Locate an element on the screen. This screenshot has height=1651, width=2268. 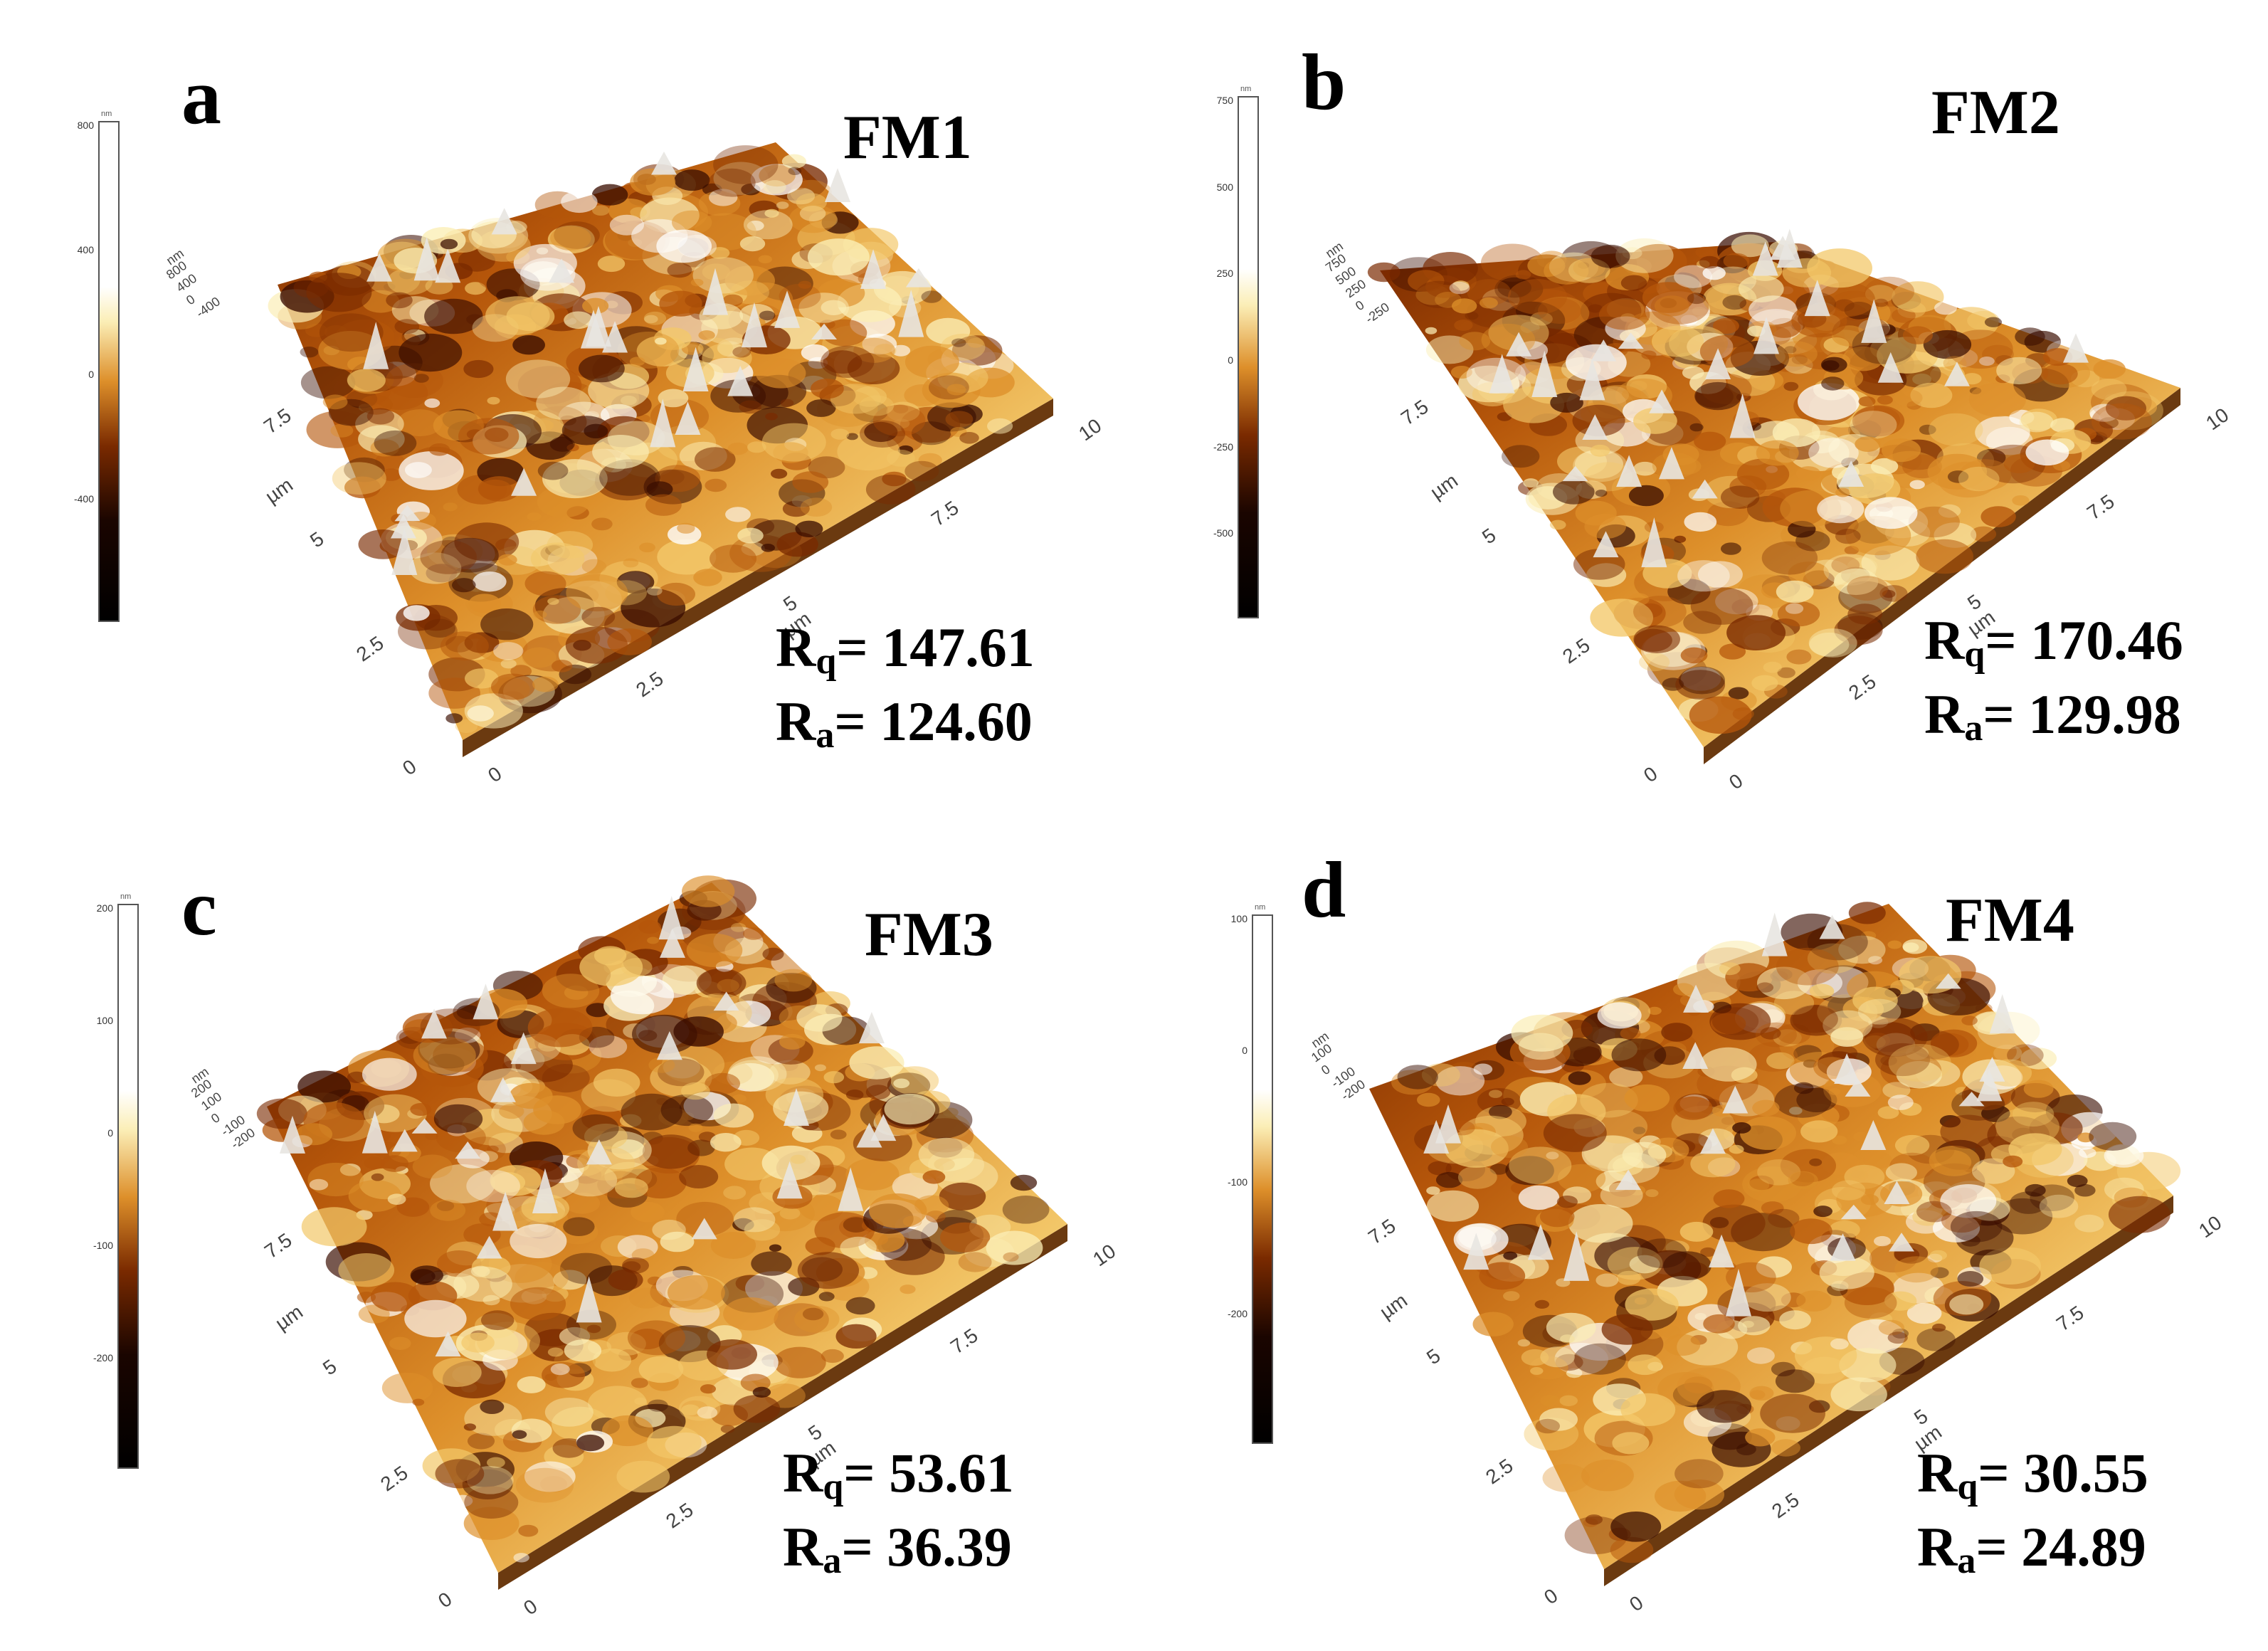
panel-label: b is located at coordinates (1324, 82).